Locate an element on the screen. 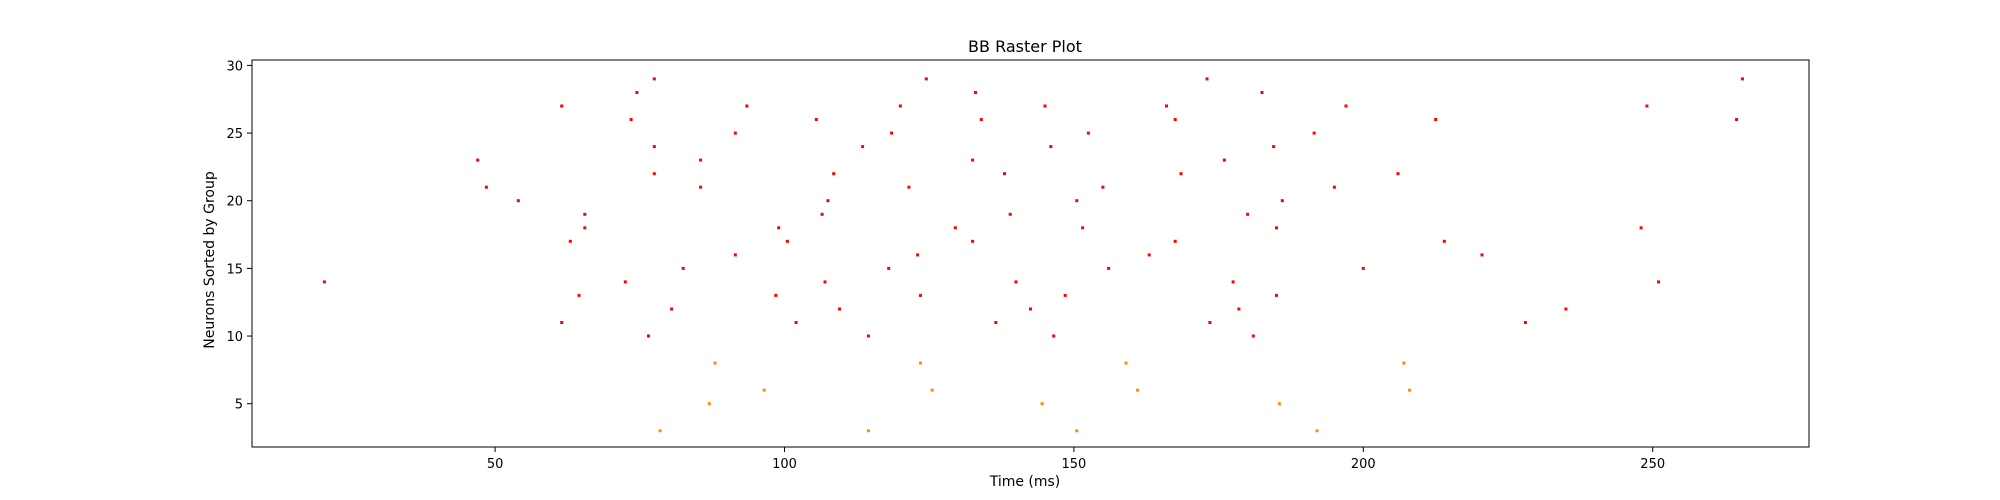  x-tick-label: 100 is located at coordinates (784, 464).